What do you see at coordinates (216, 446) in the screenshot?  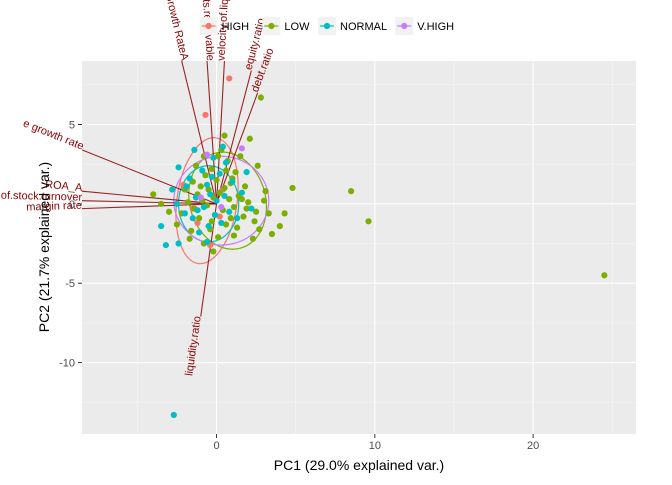 I see `x-tick-label: 0` at bounding box center [216, 446].